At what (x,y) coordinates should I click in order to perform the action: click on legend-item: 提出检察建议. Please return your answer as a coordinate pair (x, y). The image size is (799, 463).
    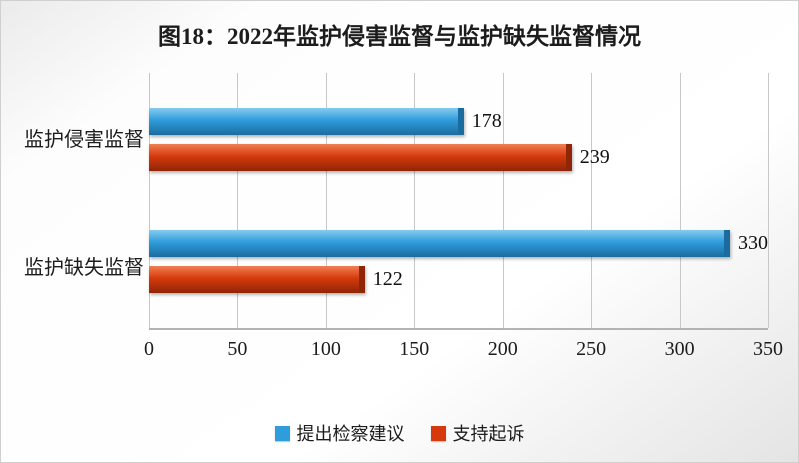
    Looking at the image, I should click on (339, 433).